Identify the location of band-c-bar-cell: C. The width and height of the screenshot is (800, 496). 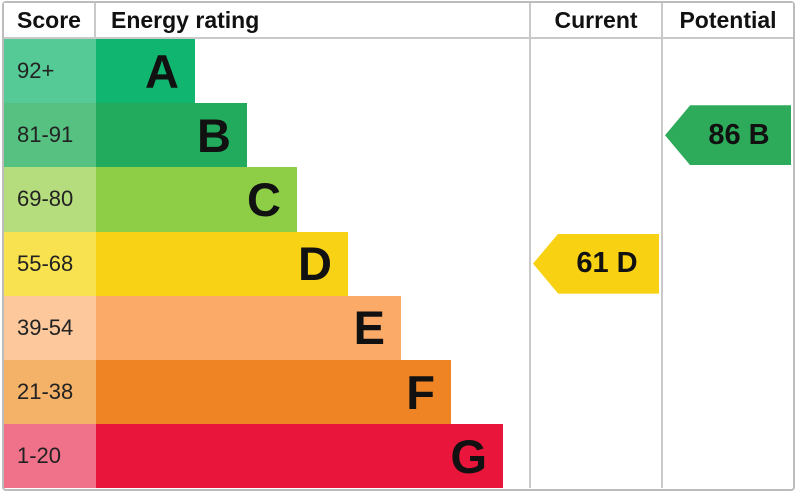
(312, 199).